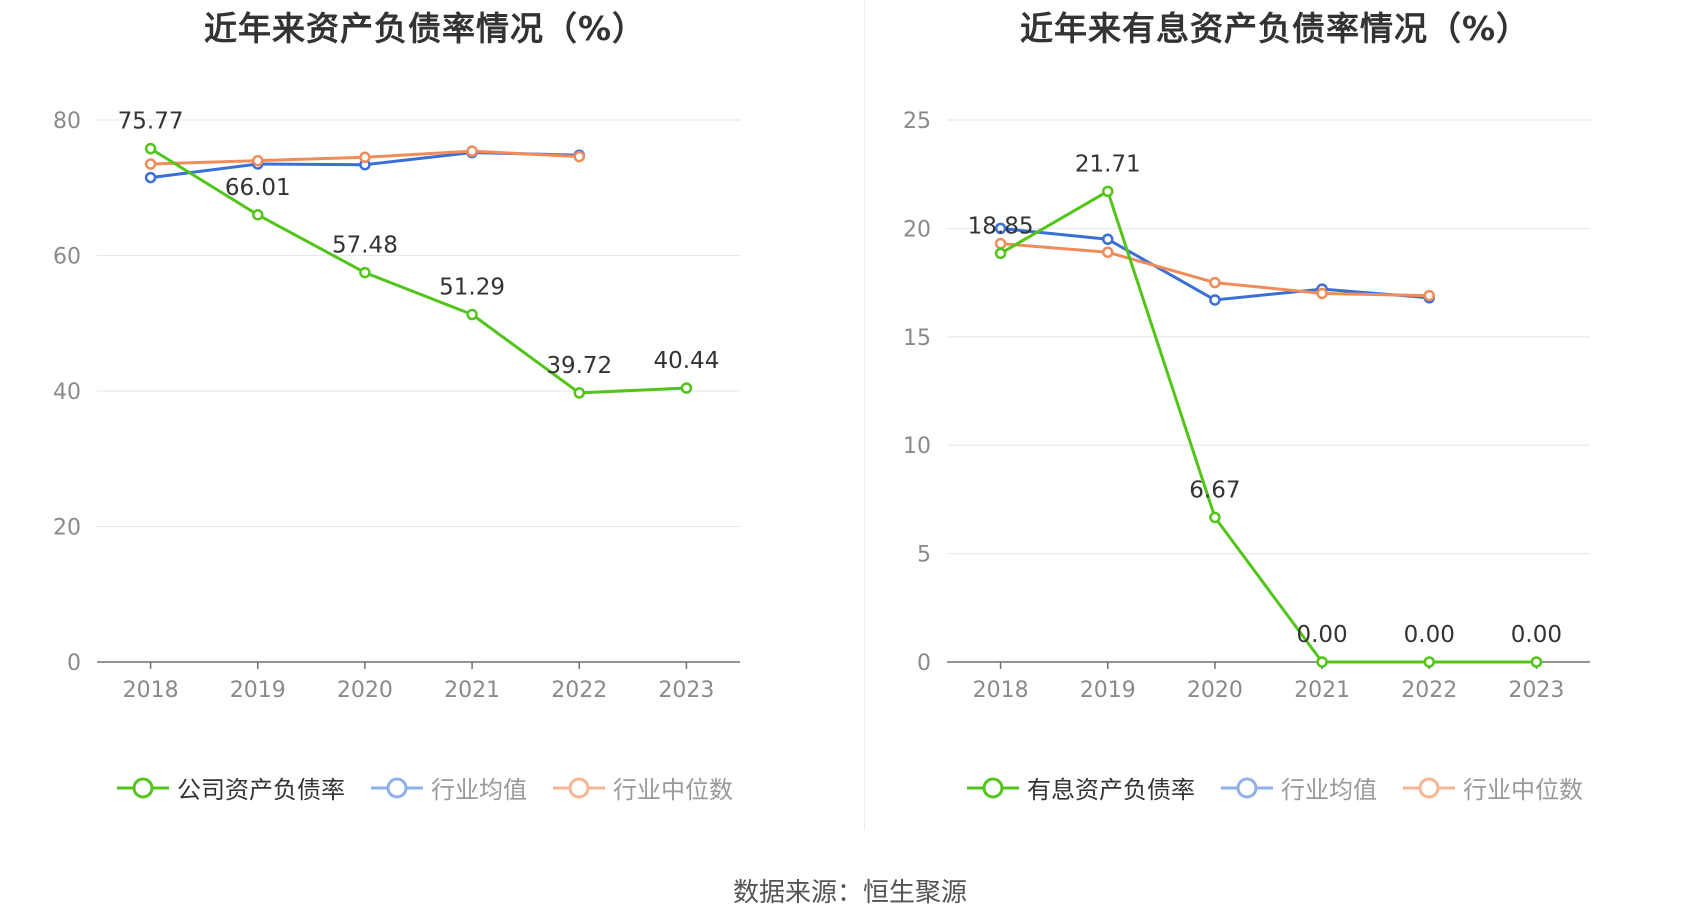 Image resolution: width=1700 pixels, height=918 pixels. Describe the element at coordinates (151, 122) in the screenshot. I see `data-label: 75.77` at that location.